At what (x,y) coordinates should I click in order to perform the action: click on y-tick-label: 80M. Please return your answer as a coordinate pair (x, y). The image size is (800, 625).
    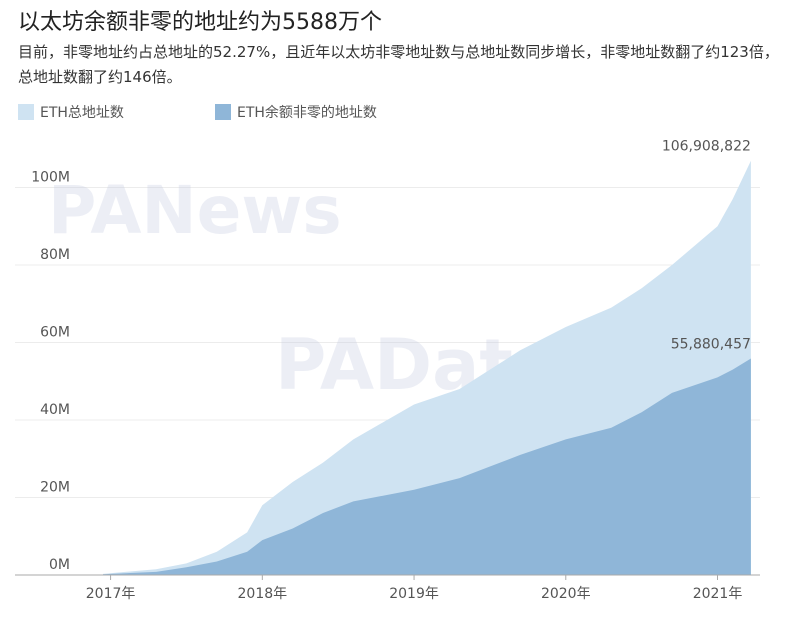
    Looking at the image, I should click on (55, 255).